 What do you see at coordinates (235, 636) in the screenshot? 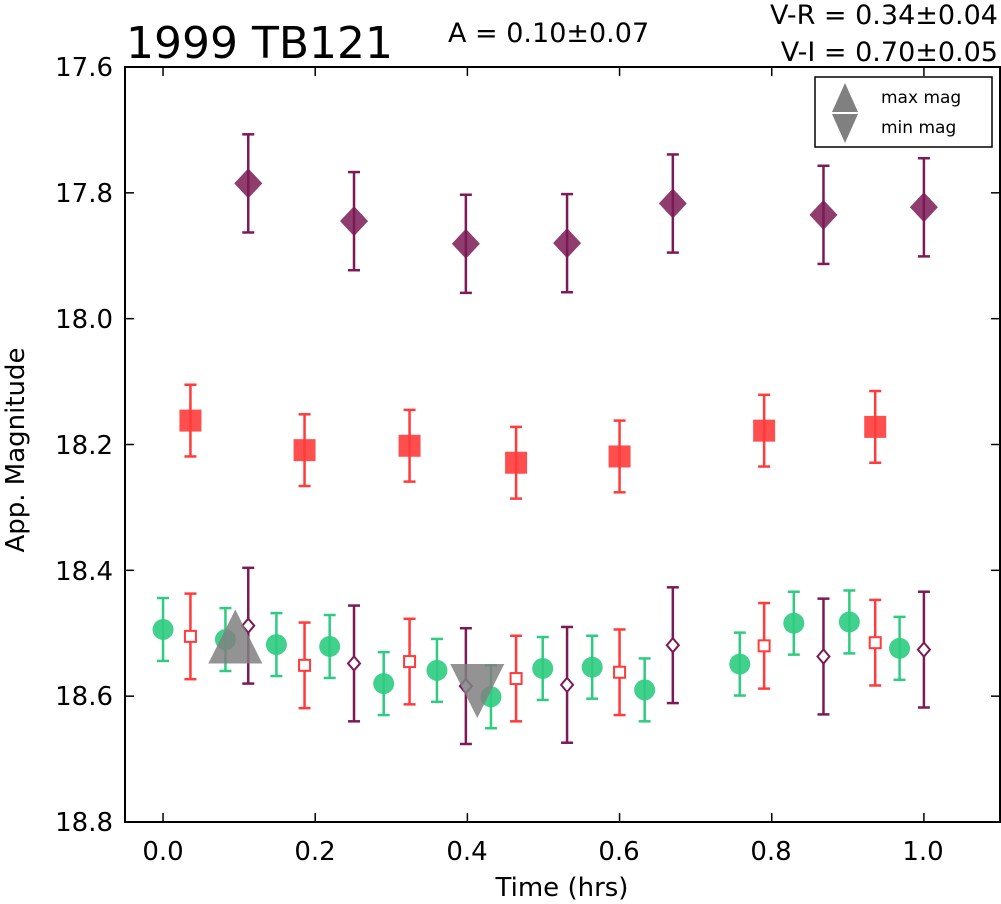
I see `max-mag-marker` at bounding box center [235, 636].